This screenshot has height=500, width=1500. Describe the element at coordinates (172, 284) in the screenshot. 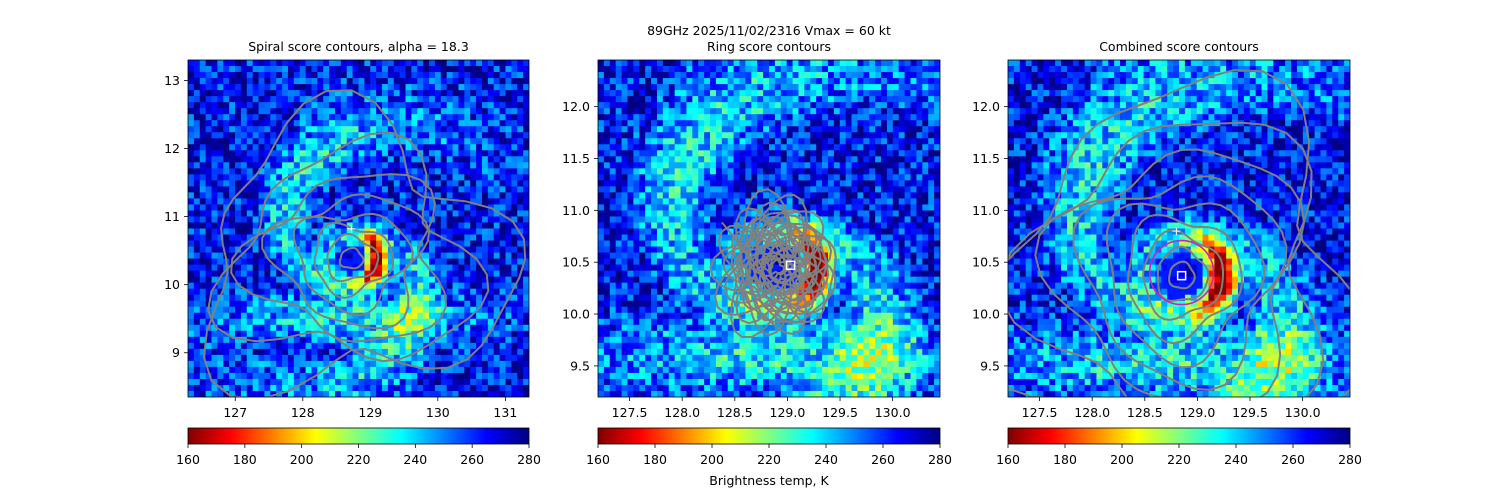

I see `y-tick-label: 10` at that location.